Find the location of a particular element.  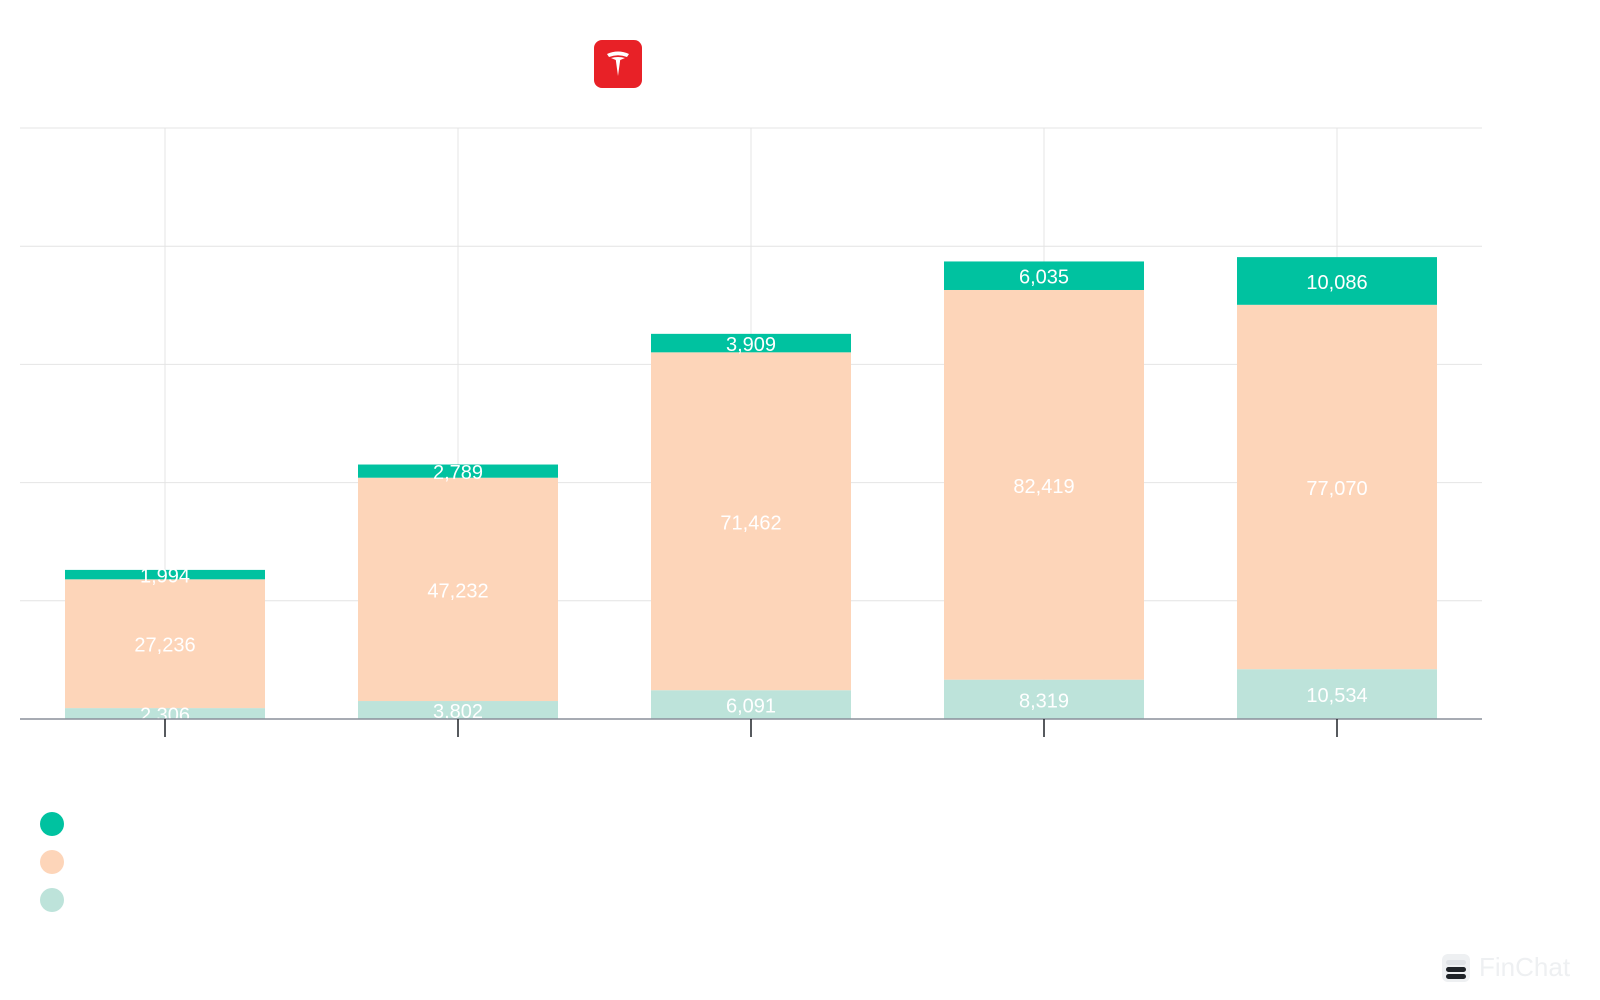

finchat-logo-icon is located at coordinates (1456, 967).